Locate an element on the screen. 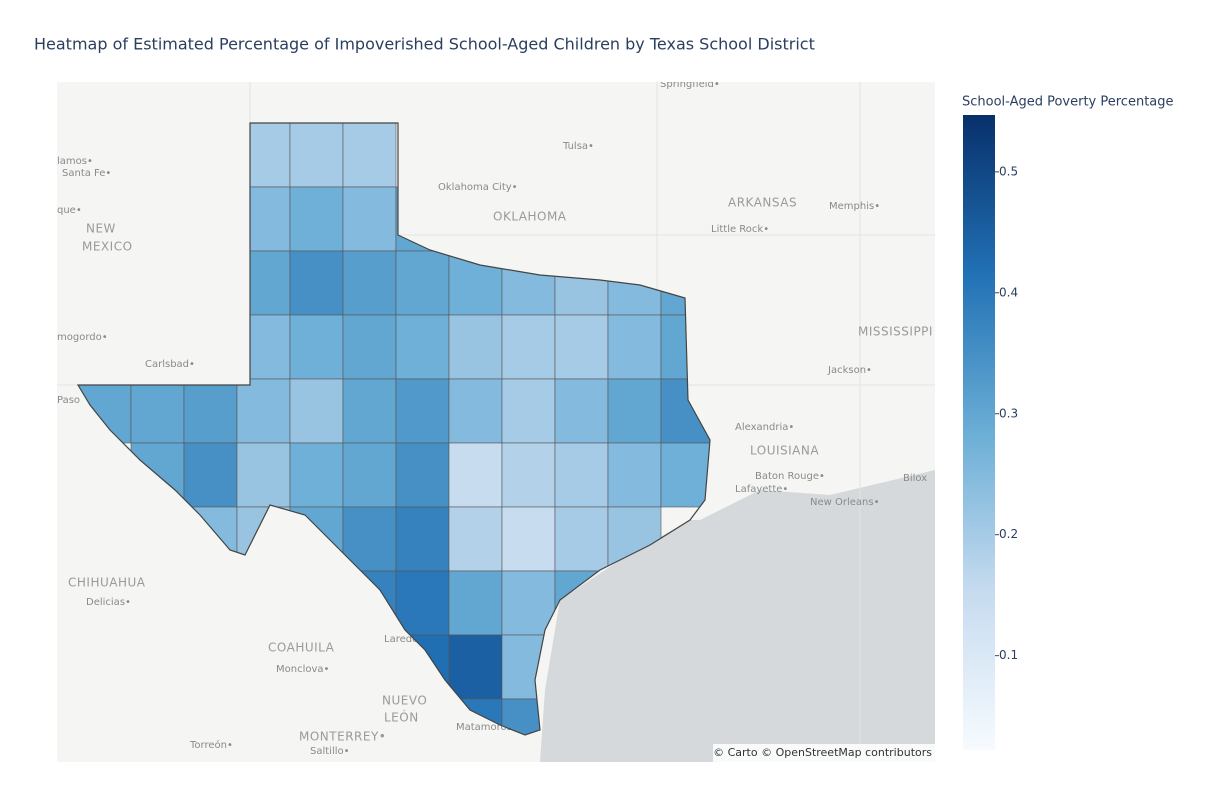  place-label: Jackson• is located at coordinates (849, 370).